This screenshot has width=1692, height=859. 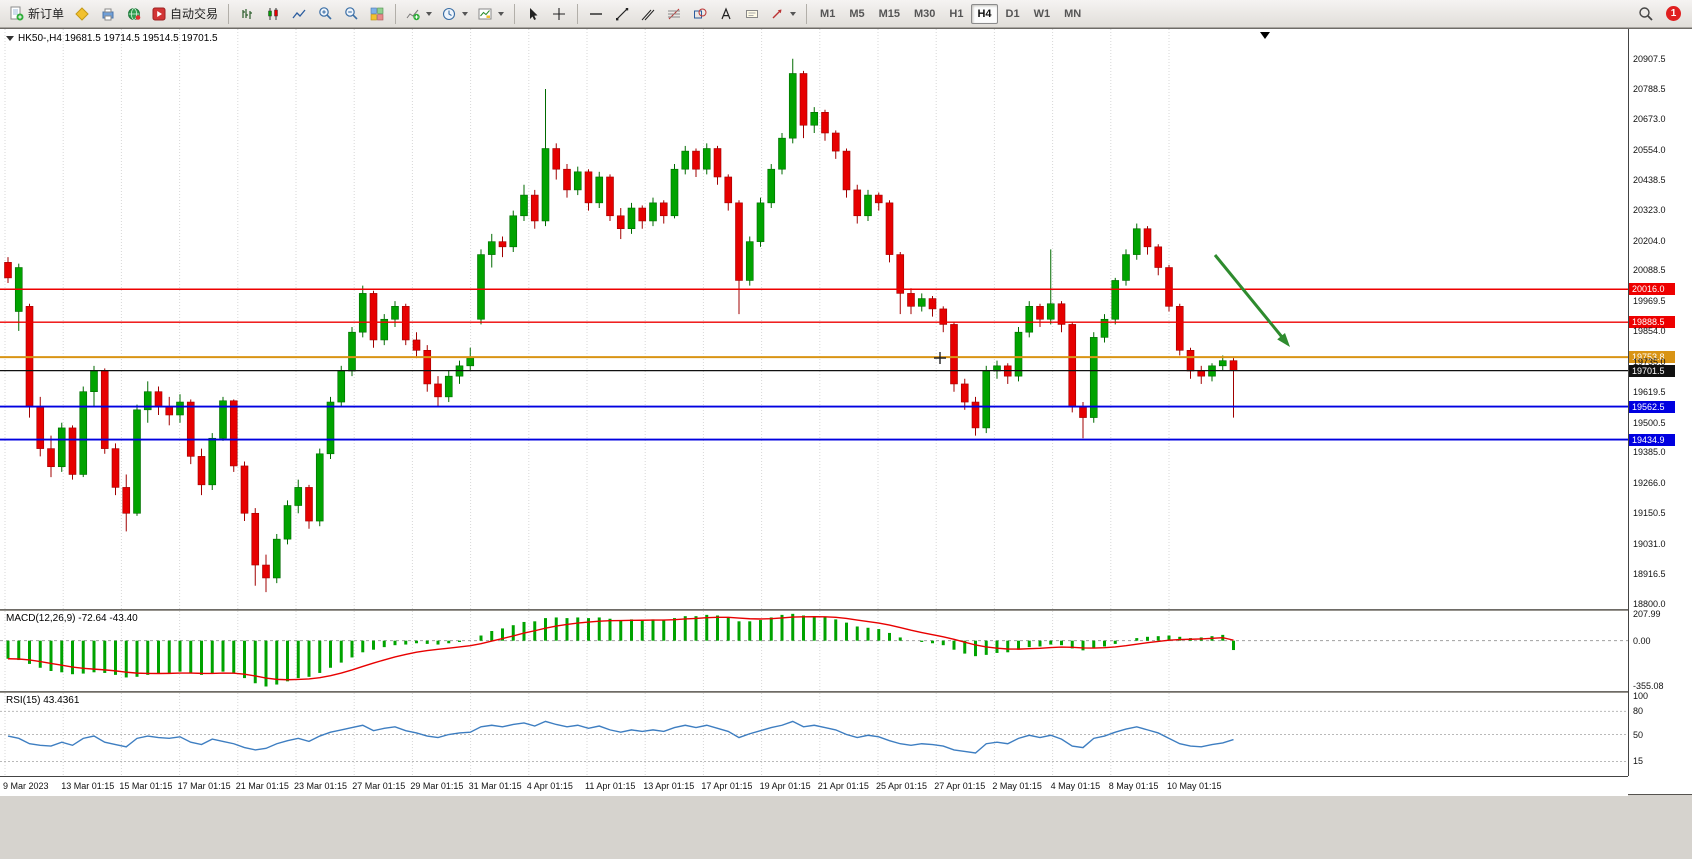 I want to click on timeframe-h4: H4, so click(x=984, y=13).